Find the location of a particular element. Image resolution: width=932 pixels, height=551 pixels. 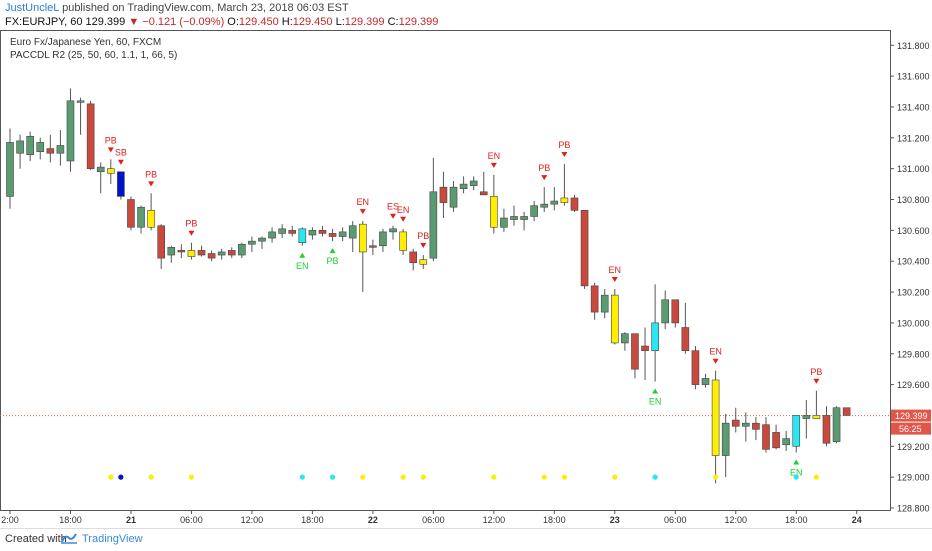

y-tick-label: 131.600 is located at coordinates (913, 77).